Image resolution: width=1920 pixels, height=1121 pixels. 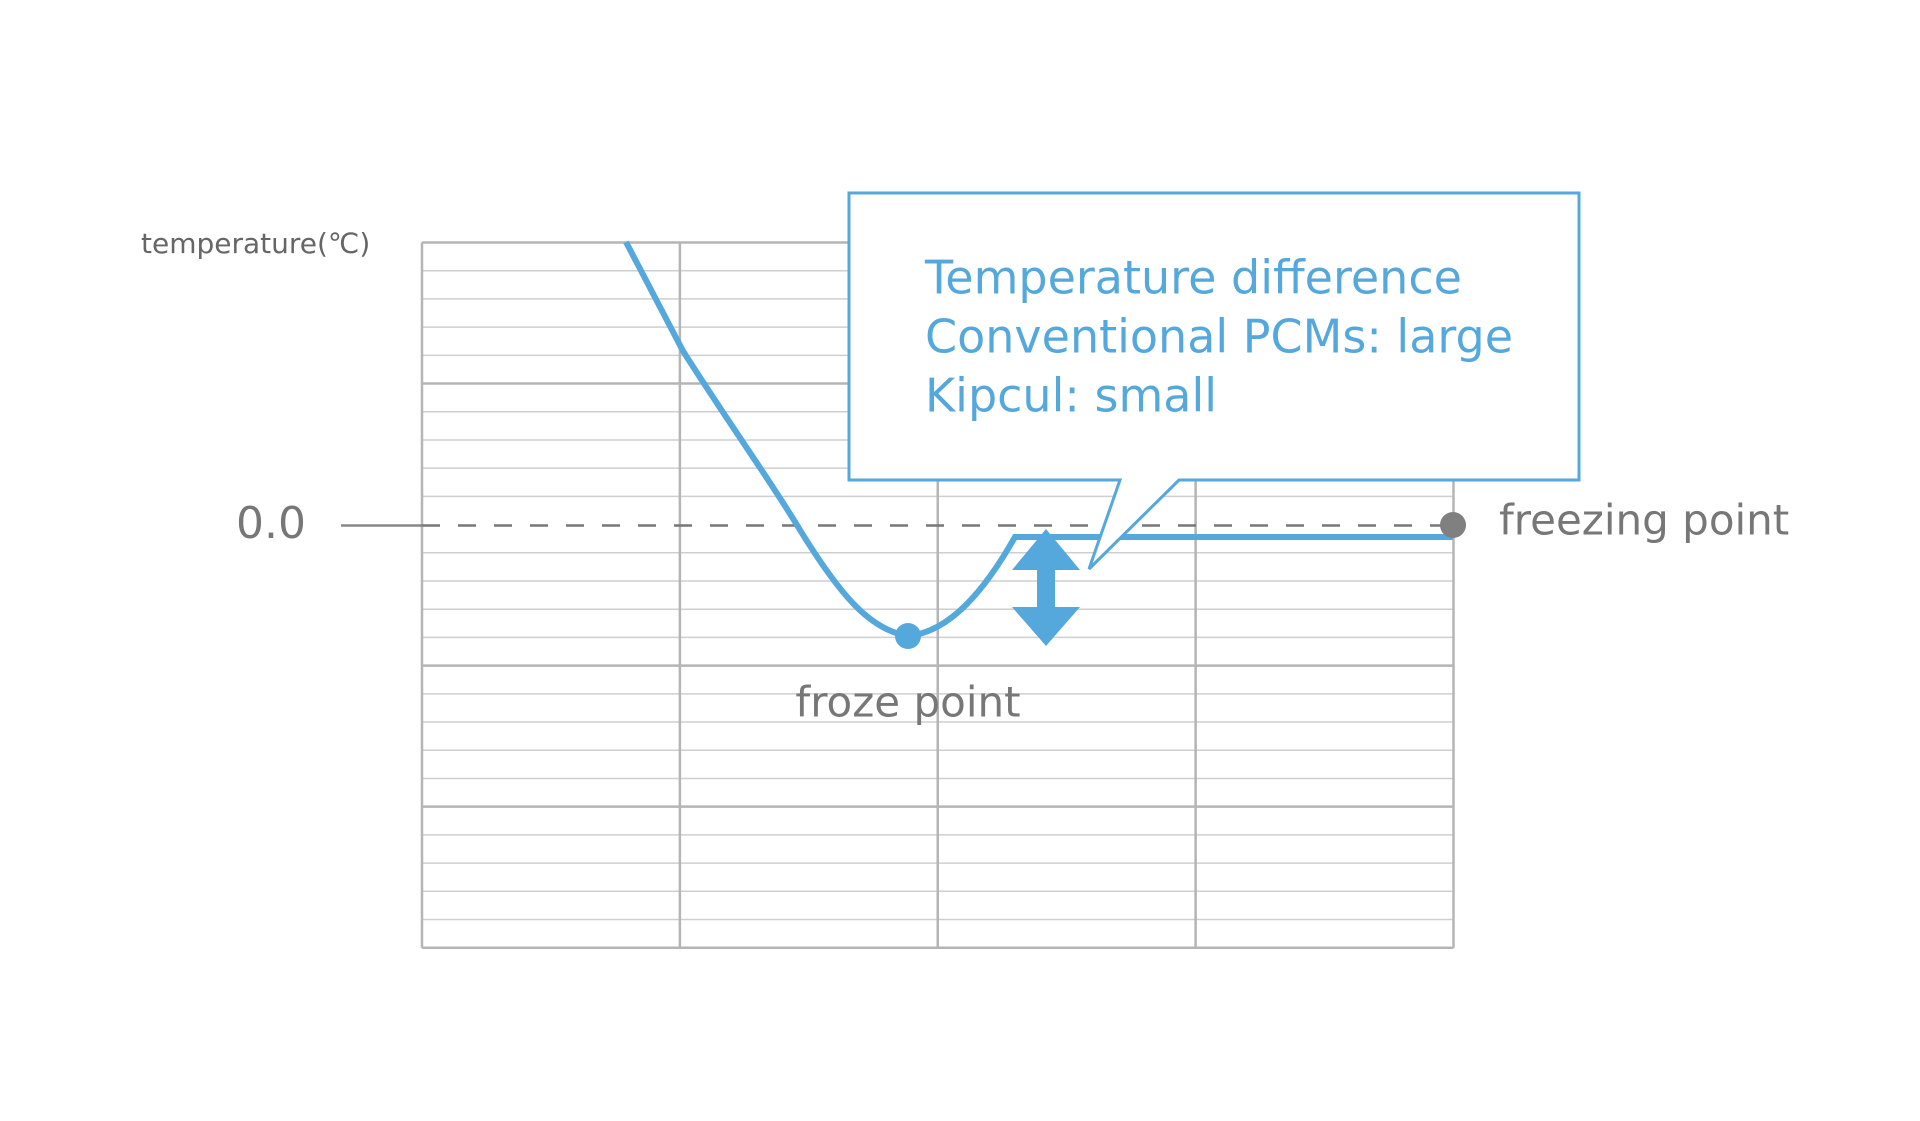 What do you see at coordinates (1219, 337) in the screenshot?
I see `callout-line: Conventional PCMs: large` at bounding box center [1219, 337].